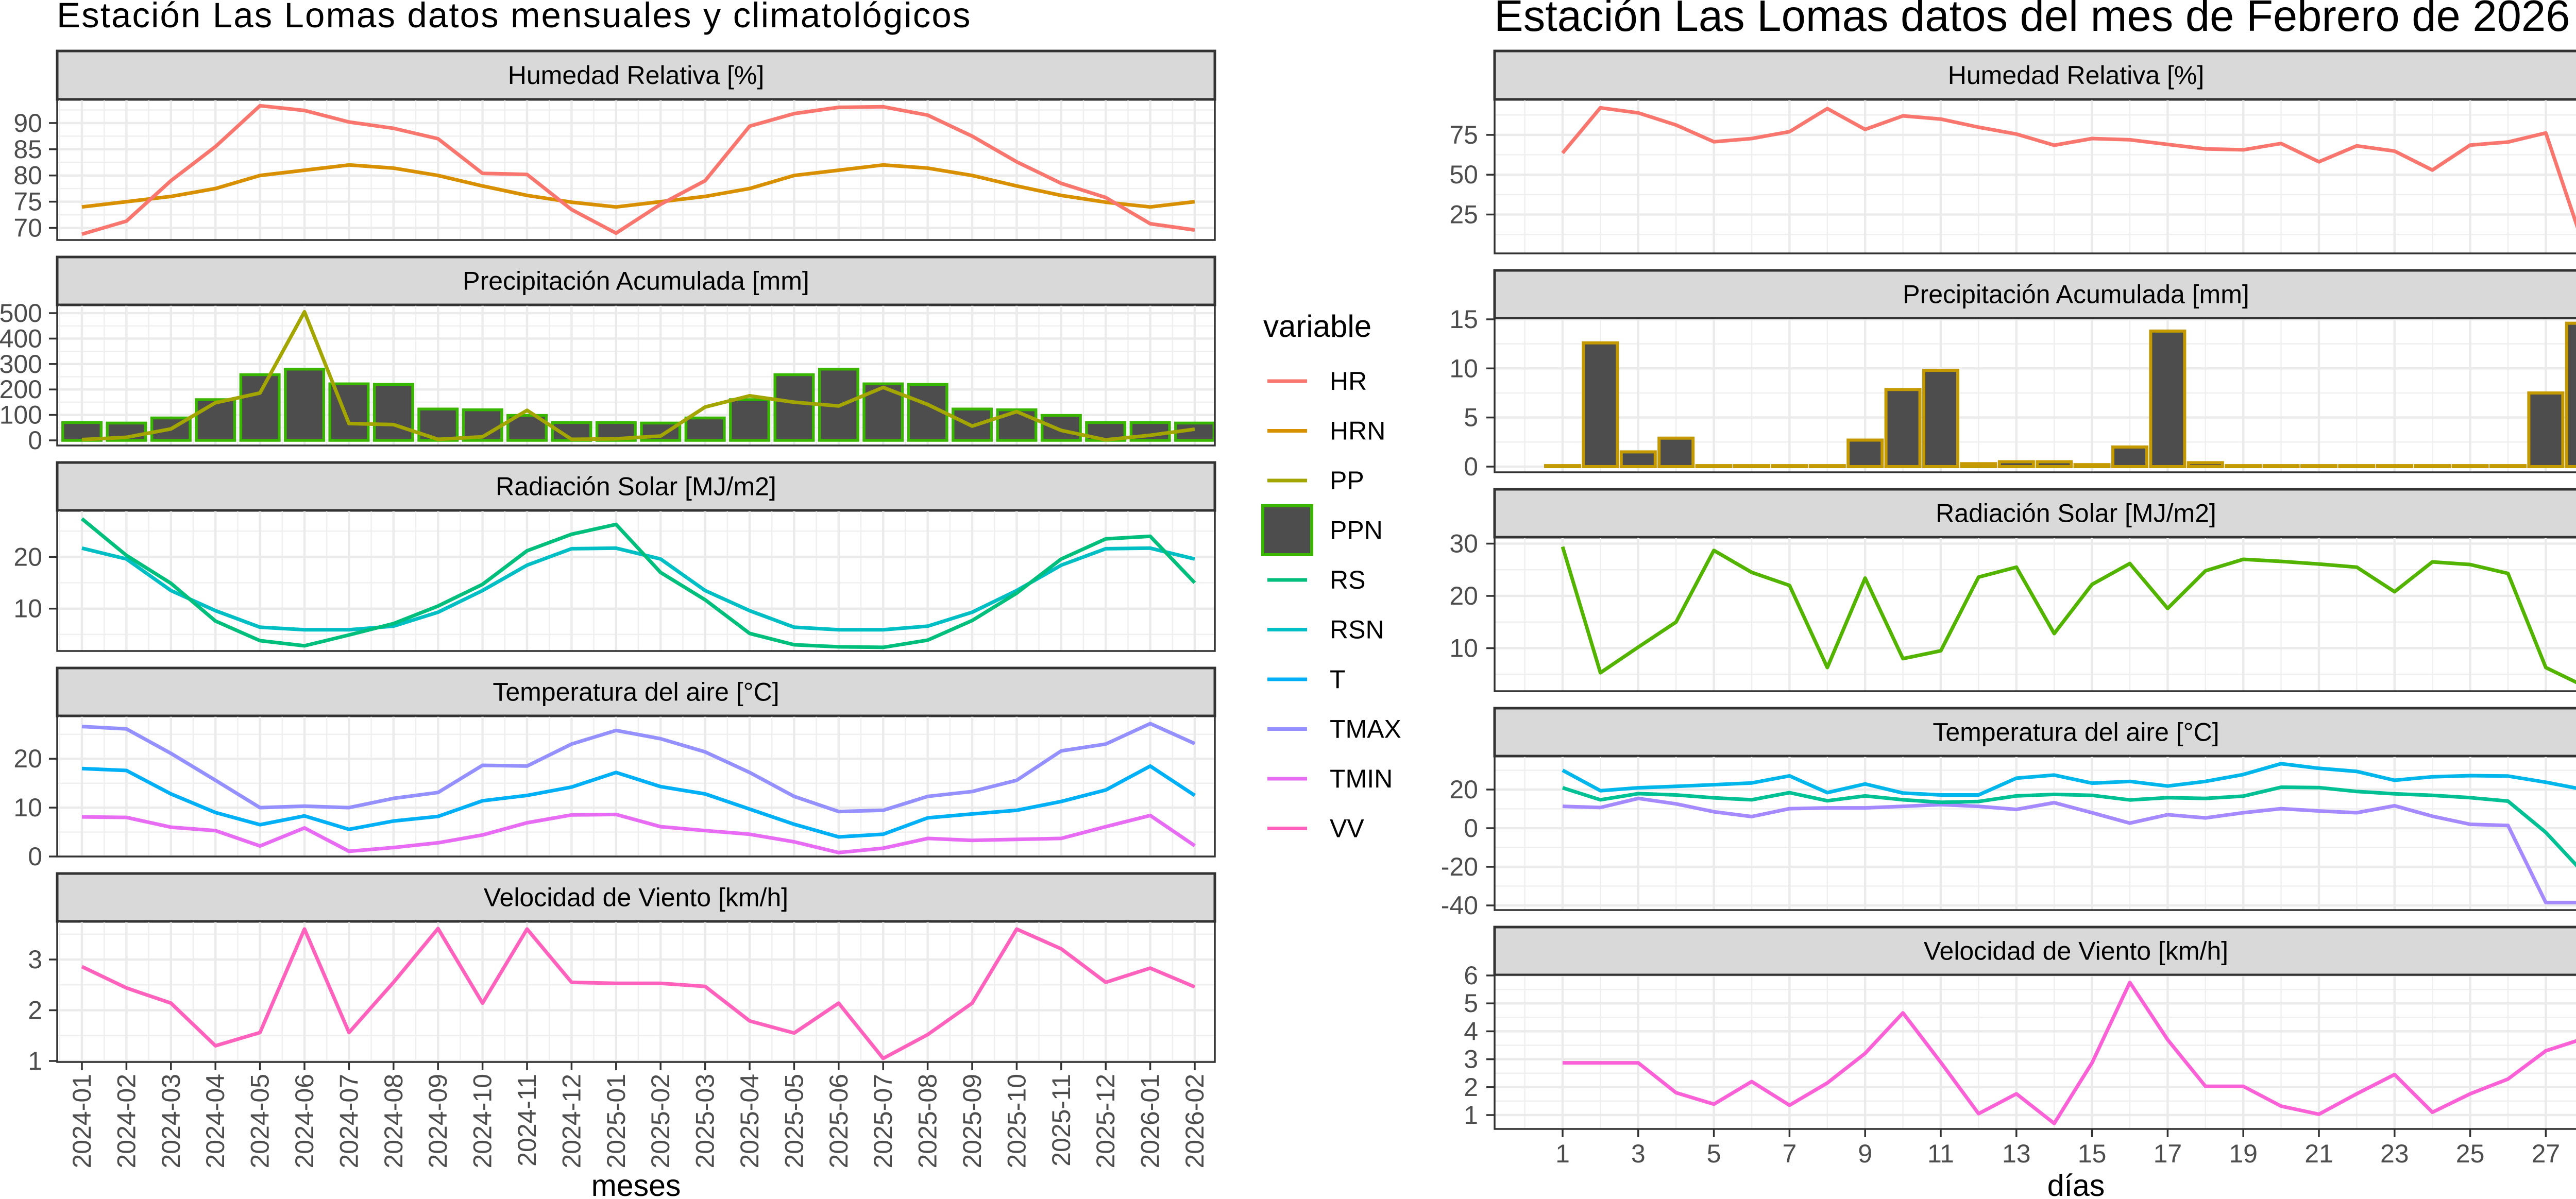 The image size is (2576, 1199). I want to click on svg-text: 2024-10, so click(482, 1121).